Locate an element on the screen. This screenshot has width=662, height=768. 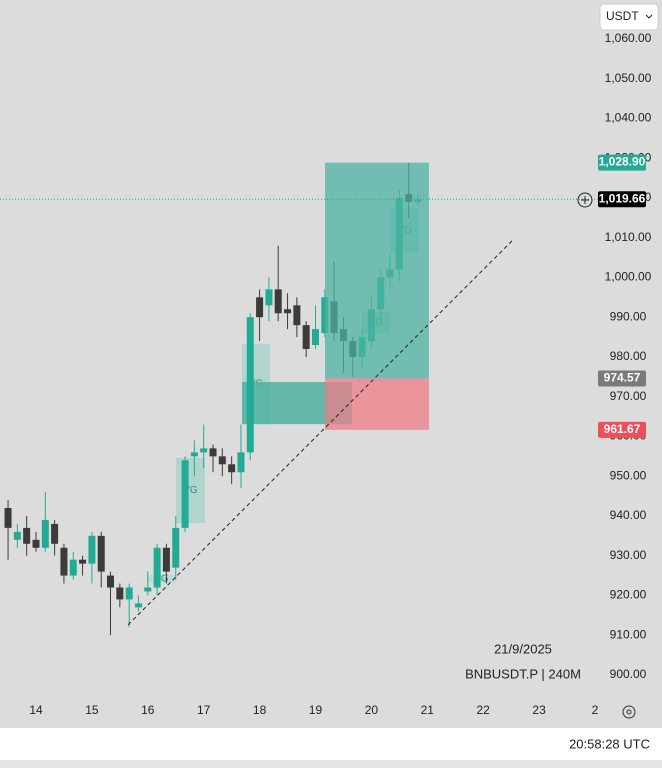
currency-dropdown is located at coordinates (629, 17).